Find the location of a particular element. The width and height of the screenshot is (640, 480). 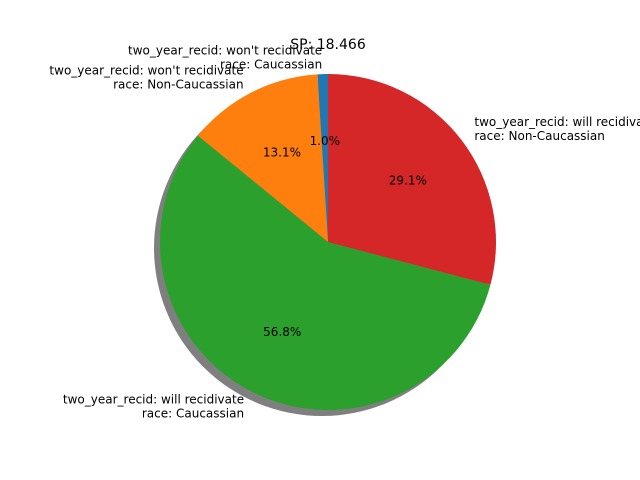

pie-percent-label-1: 13.1% is located at coordinates (282, 152).